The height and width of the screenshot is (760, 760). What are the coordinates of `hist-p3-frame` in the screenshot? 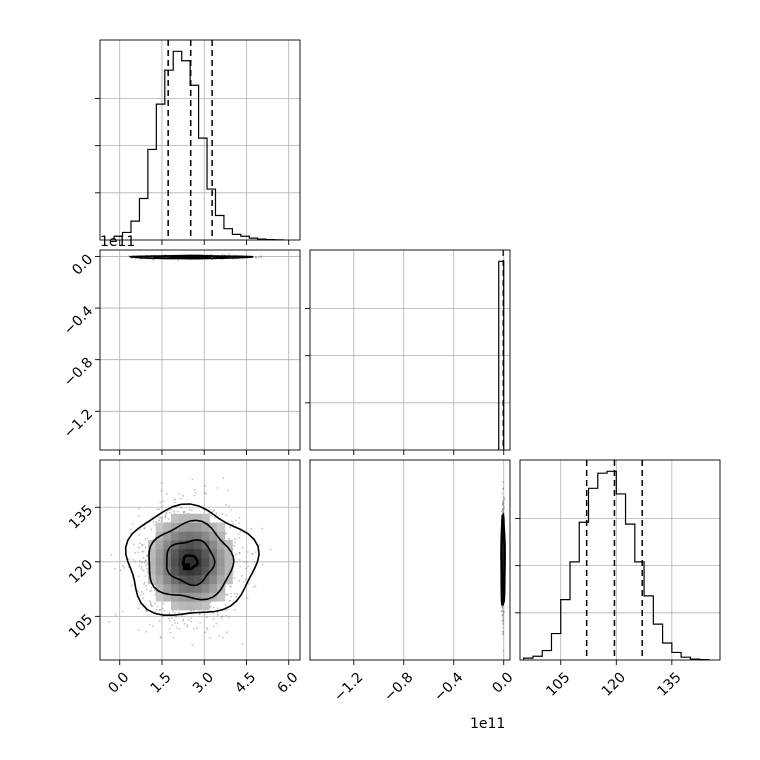 It's located at (620, 560).